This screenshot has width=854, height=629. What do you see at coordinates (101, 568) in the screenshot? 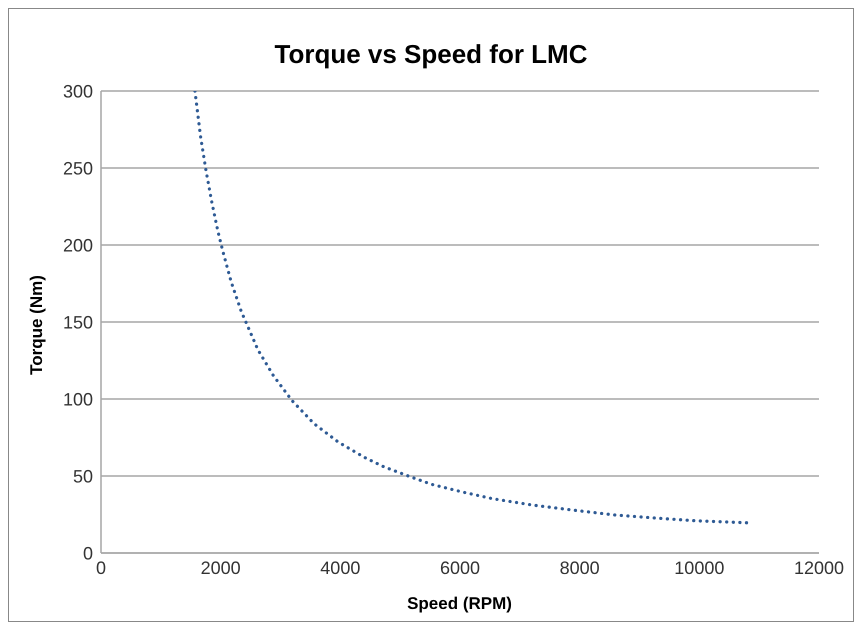
I see `x-tick-label: 0` at bounding box center [101, 568].